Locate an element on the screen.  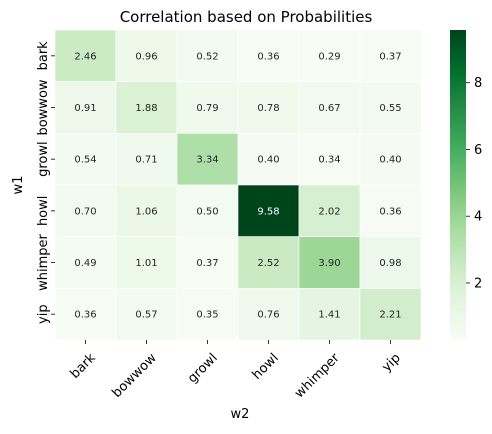
colorbar-tick-label: 8 is located at coordinates (478, 83).